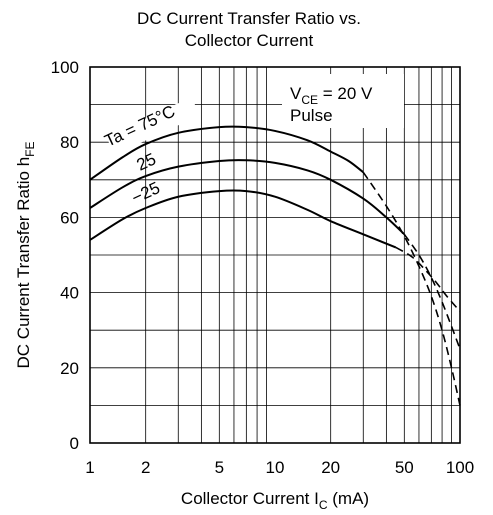 The height and width of the screenshot is (515, 493). Describe the element at coordinates (275, 467) in the screenshot. I see `x-tick-label: 10` at that location.